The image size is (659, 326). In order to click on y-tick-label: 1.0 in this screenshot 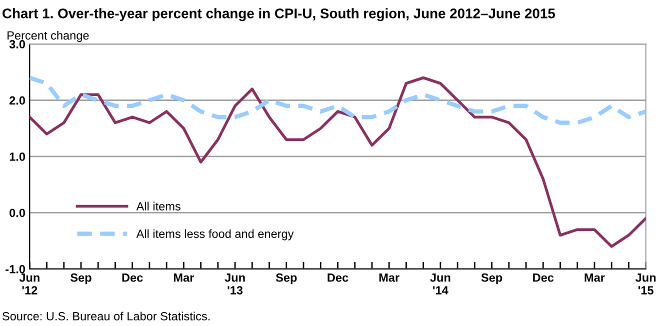, I will do `click(18, 156)`.